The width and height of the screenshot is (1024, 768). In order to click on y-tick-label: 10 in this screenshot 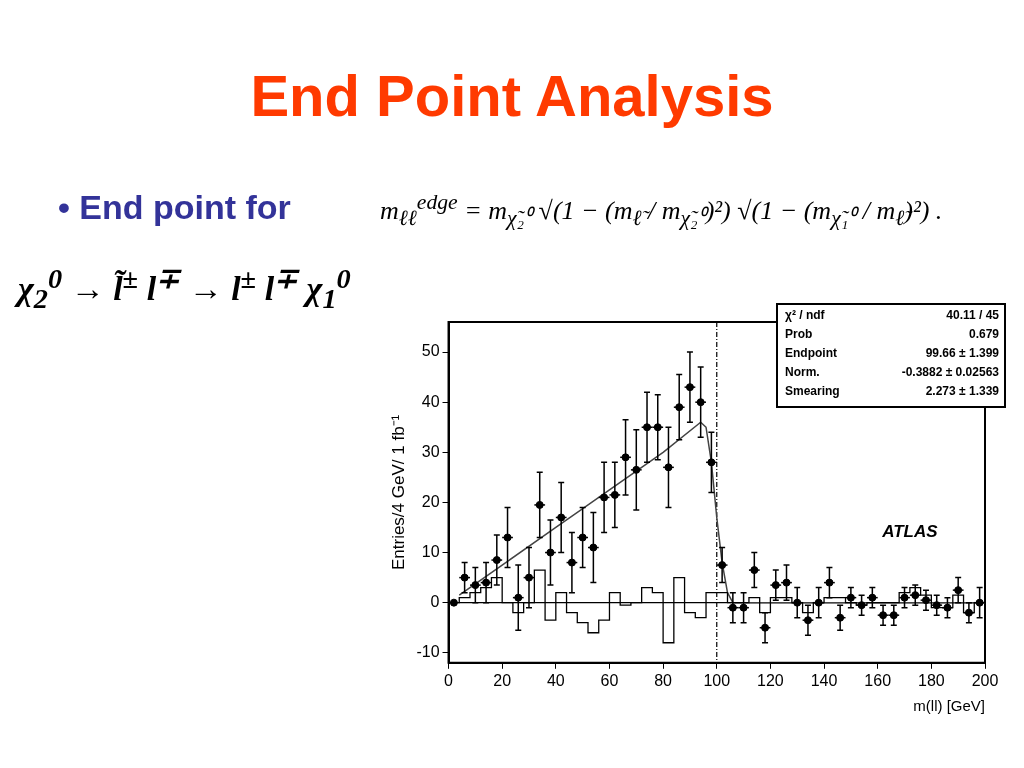, I will do `click(430, 551)`.